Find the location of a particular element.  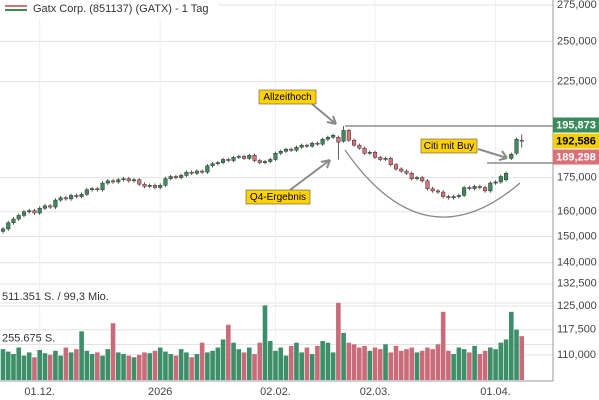

y-tick-label: 250,000 is located at coordinates (577, 41).